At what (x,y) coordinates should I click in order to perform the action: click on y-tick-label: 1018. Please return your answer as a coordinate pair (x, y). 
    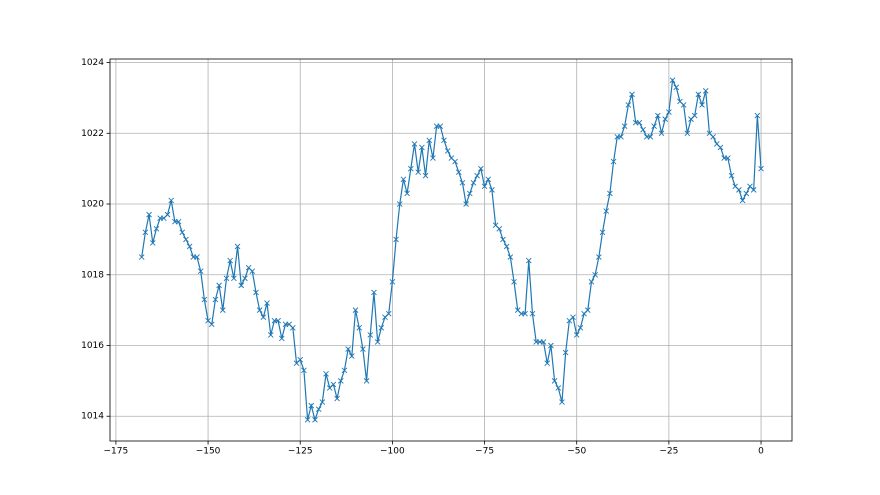
    Looking at the image, I should click on (92, 275).